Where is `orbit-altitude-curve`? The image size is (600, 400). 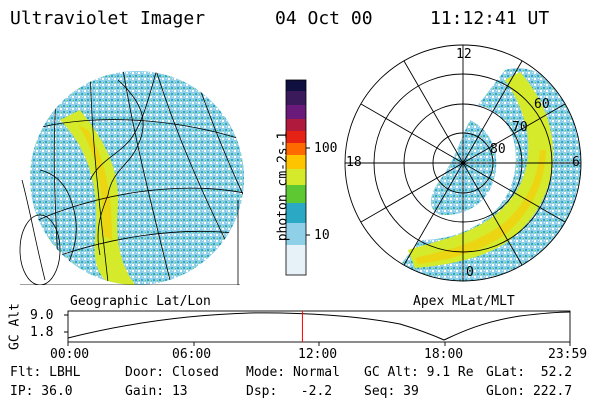
orbit-altitude-curve is located at coordinates (319, 326).